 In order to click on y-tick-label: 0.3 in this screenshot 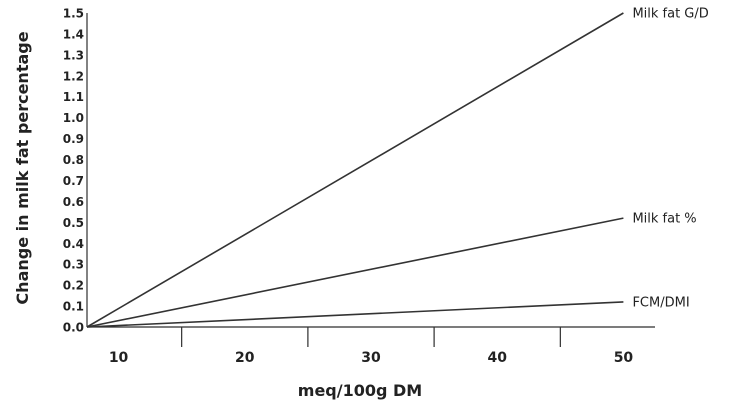, I will do `click(73, 265)`.